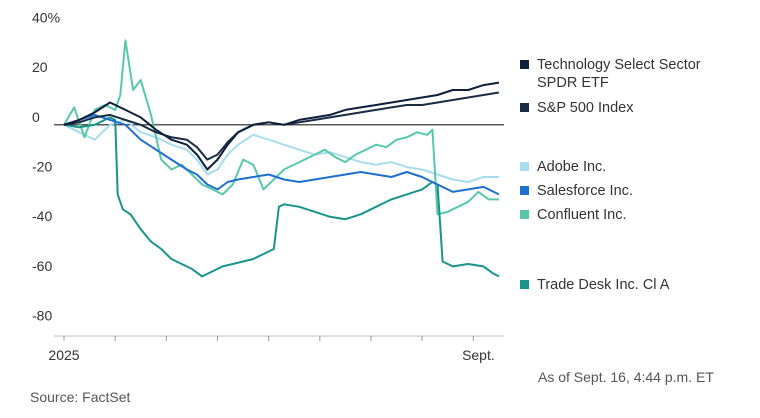 This screenshot has height=418, width=760. What do you see at coordinates (46, 17) in the screenshot?
I see `y-tick-label-0: 40%` at bounding box center [46, 17].